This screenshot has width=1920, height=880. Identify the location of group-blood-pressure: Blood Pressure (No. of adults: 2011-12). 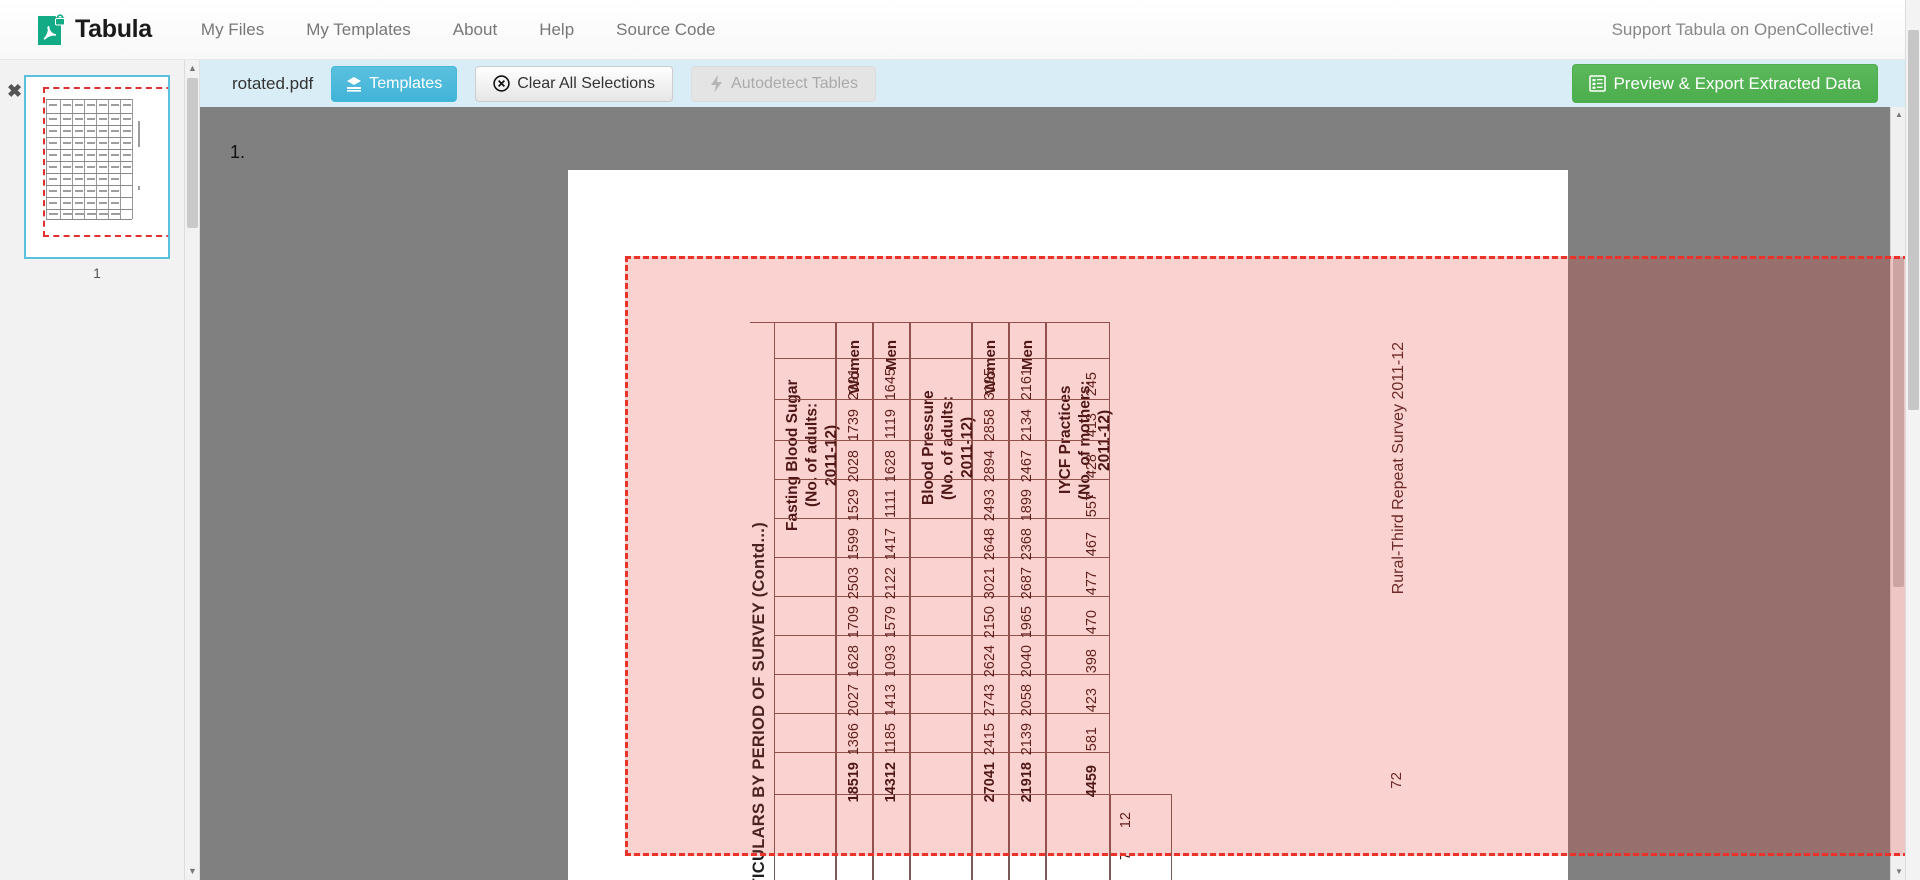
(943, 601).